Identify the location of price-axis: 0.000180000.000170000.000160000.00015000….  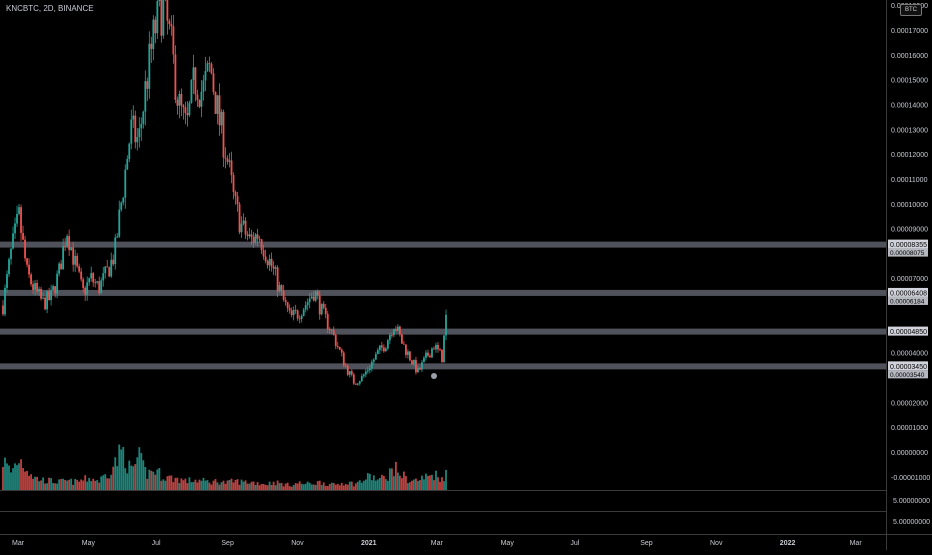
(909, 264).